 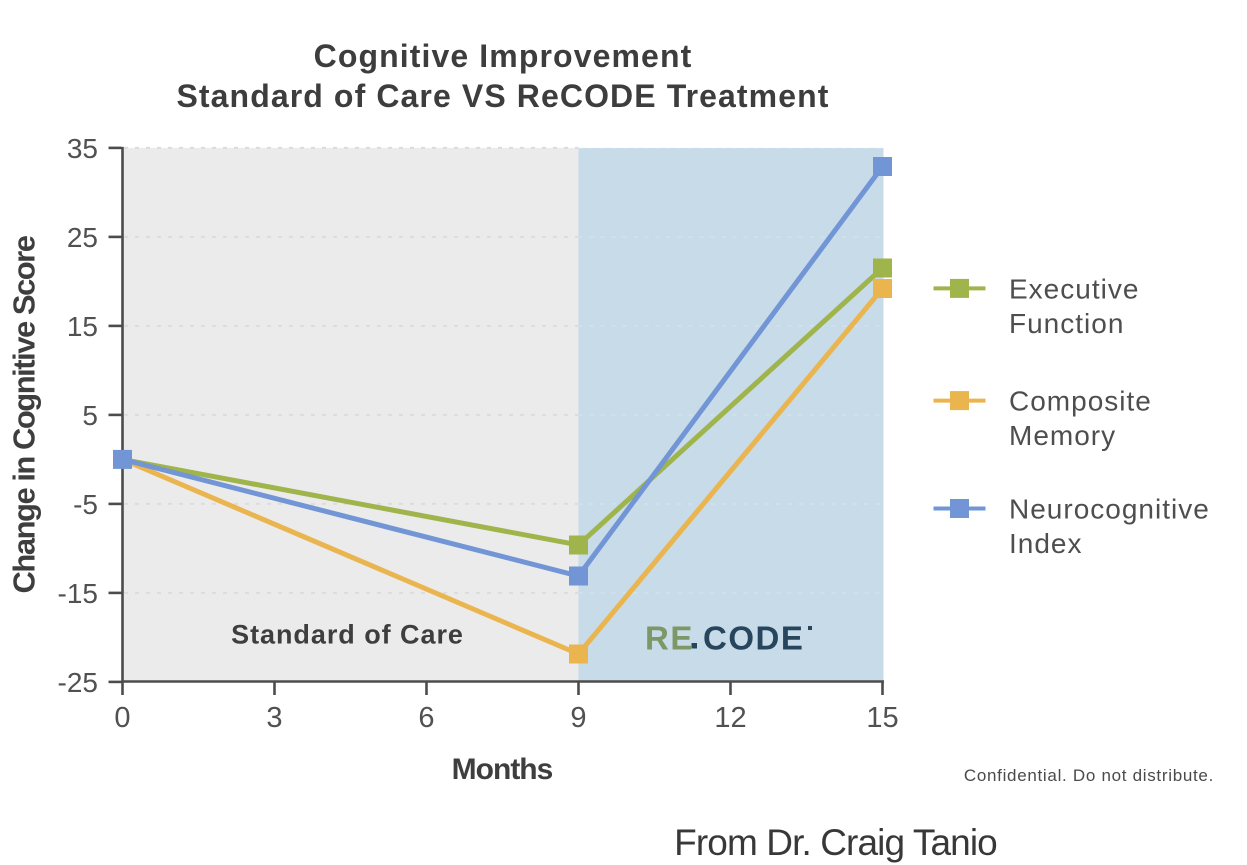 What do you see at coordinates (347, 634) in the screenshot?
I see `svg-text: Standard of Care` at bounding box center [347, 634].